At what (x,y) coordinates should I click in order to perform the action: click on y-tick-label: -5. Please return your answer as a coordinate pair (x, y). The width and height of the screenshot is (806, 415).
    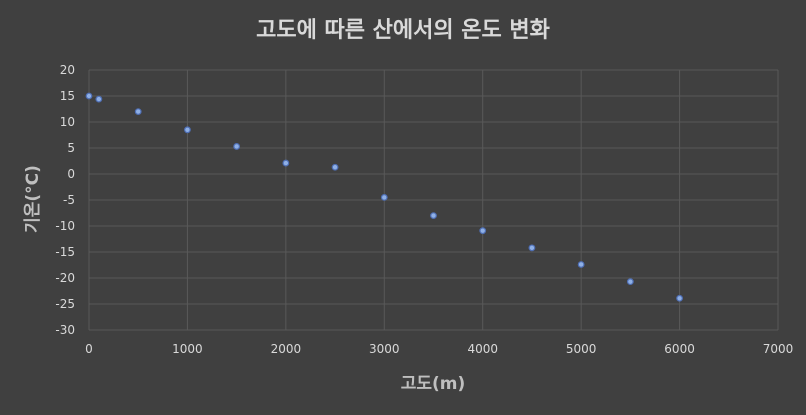
    Looking at the image, I should click on (69, 200).